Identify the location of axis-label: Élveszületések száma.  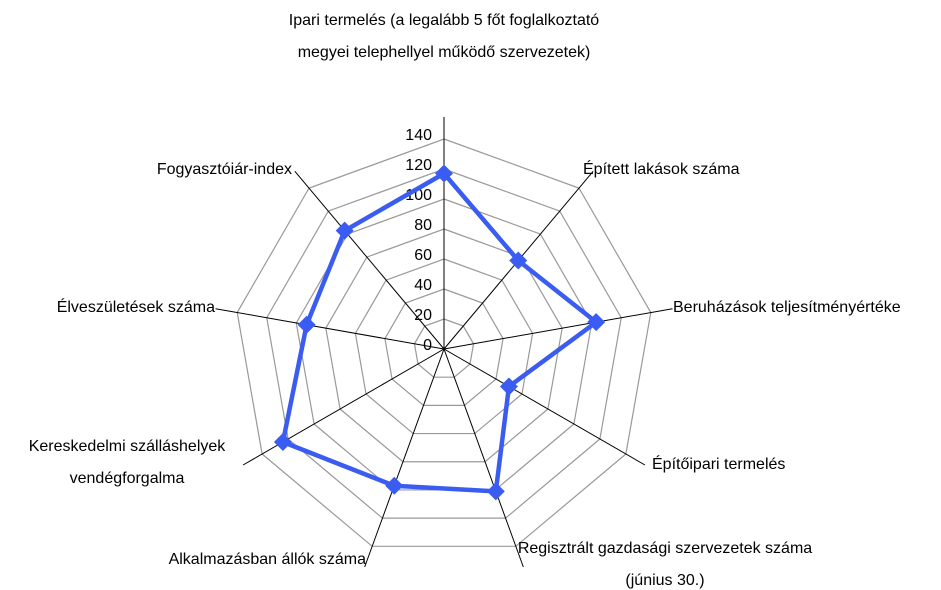
(135, 307).